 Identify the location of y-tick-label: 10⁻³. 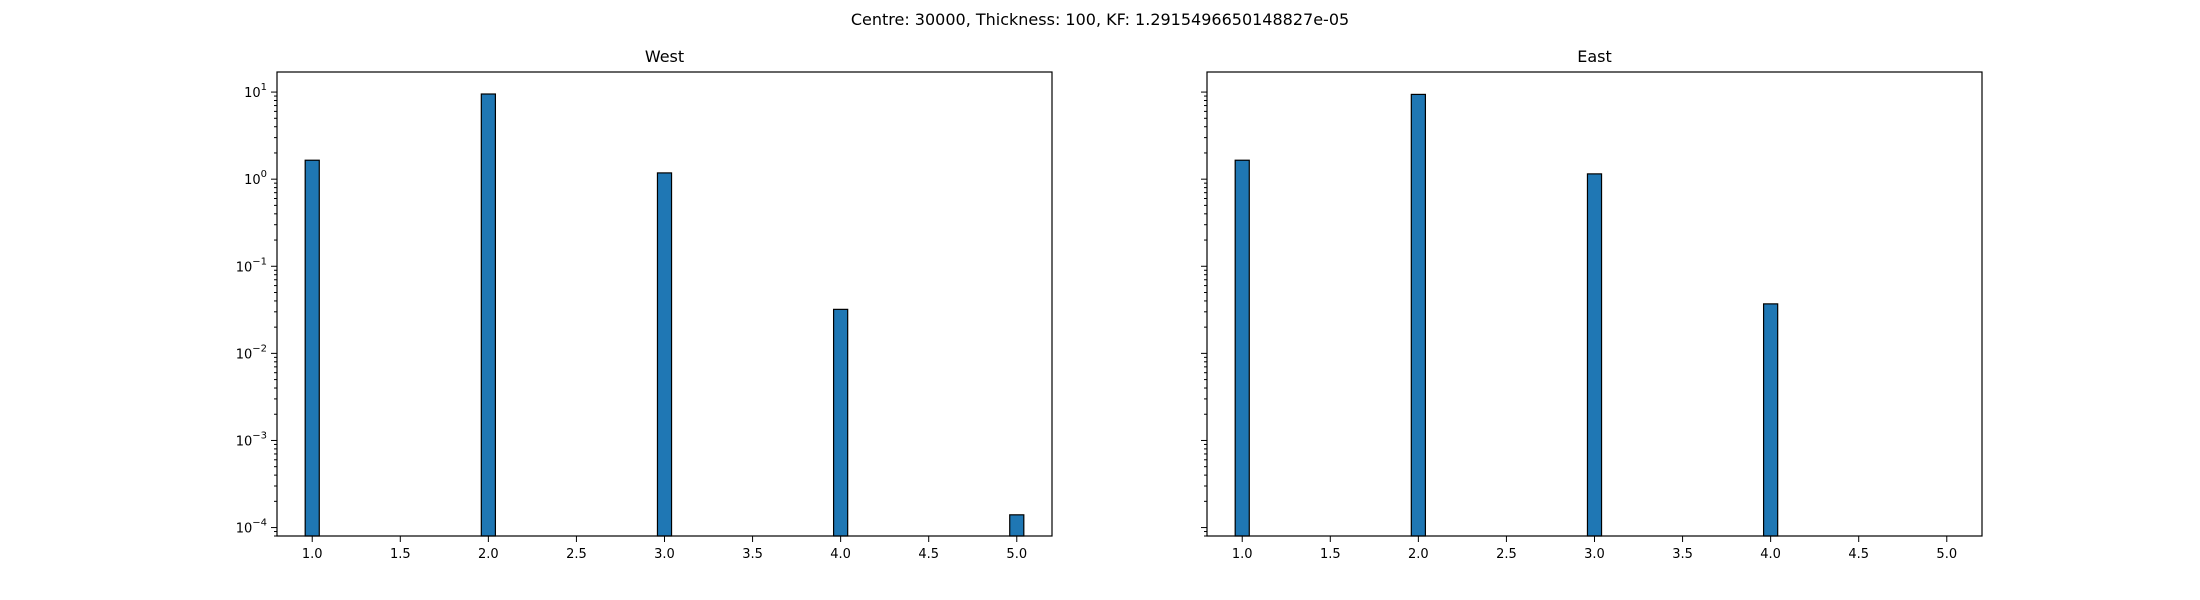
(251, 439).